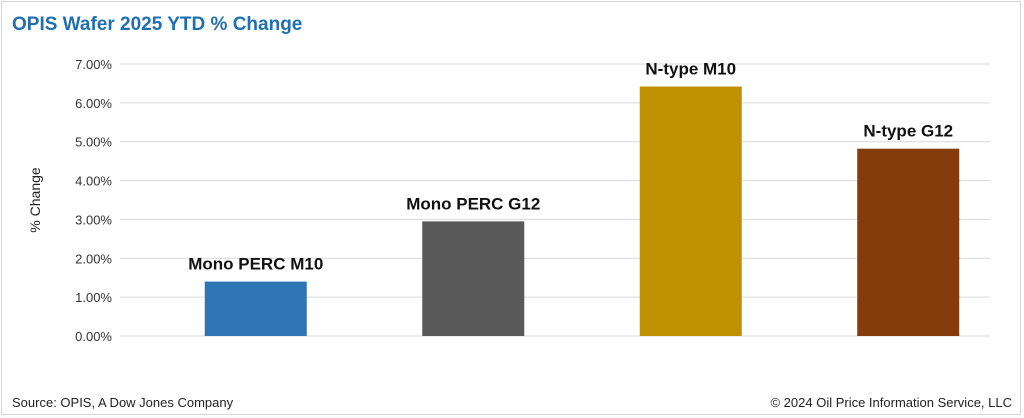 This screenshot has height=418, width=1024. Describe the element at coordinates (473, 203) in the screenshot. I see `bar-label: Mono PERC G12` at that location.